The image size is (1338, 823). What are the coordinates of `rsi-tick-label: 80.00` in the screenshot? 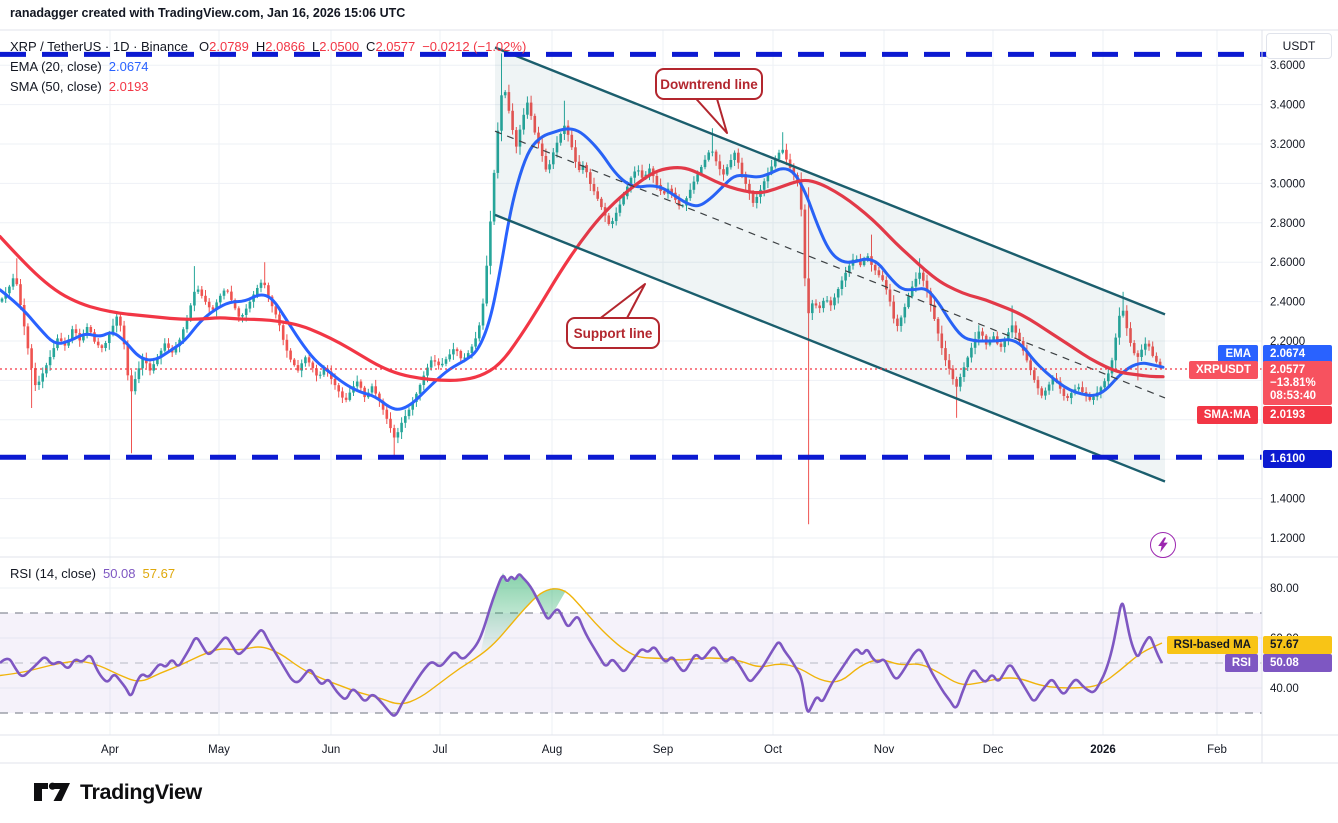 It's located at (1284, 589).